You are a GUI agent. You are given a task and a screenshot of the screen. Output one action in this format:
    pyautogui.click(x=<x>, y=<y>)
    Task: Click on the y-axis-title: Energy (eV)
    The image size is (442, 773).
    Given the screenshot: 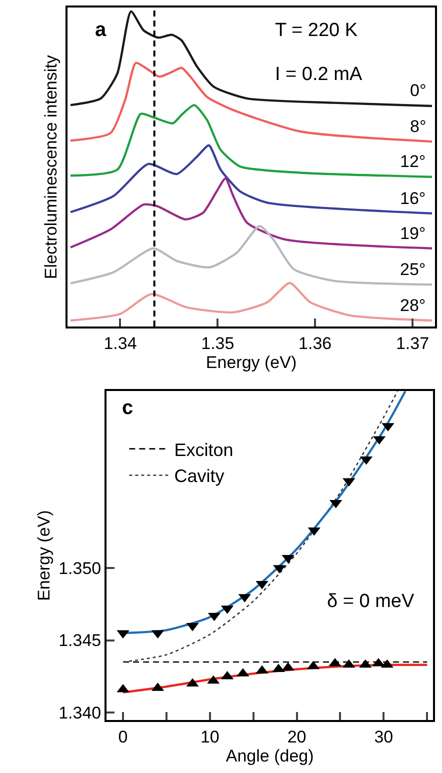 What is the action you would take?
    pyautogui.click(x=44, y=555)
    